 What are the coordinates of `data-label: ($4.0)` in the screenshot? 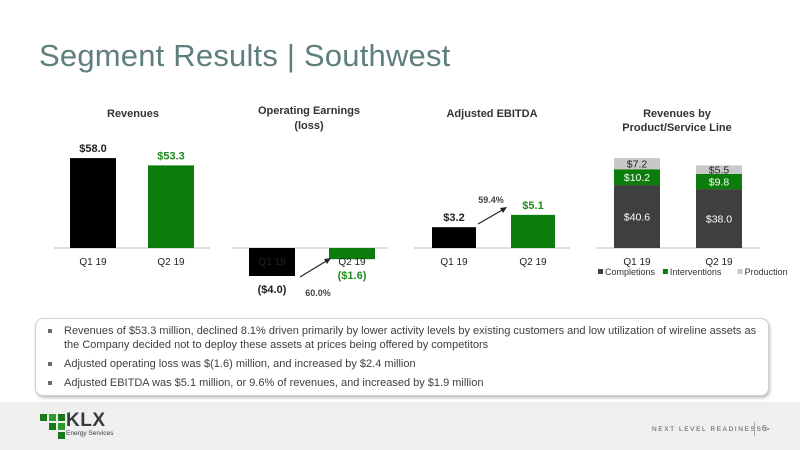 It's located at (272, 290).